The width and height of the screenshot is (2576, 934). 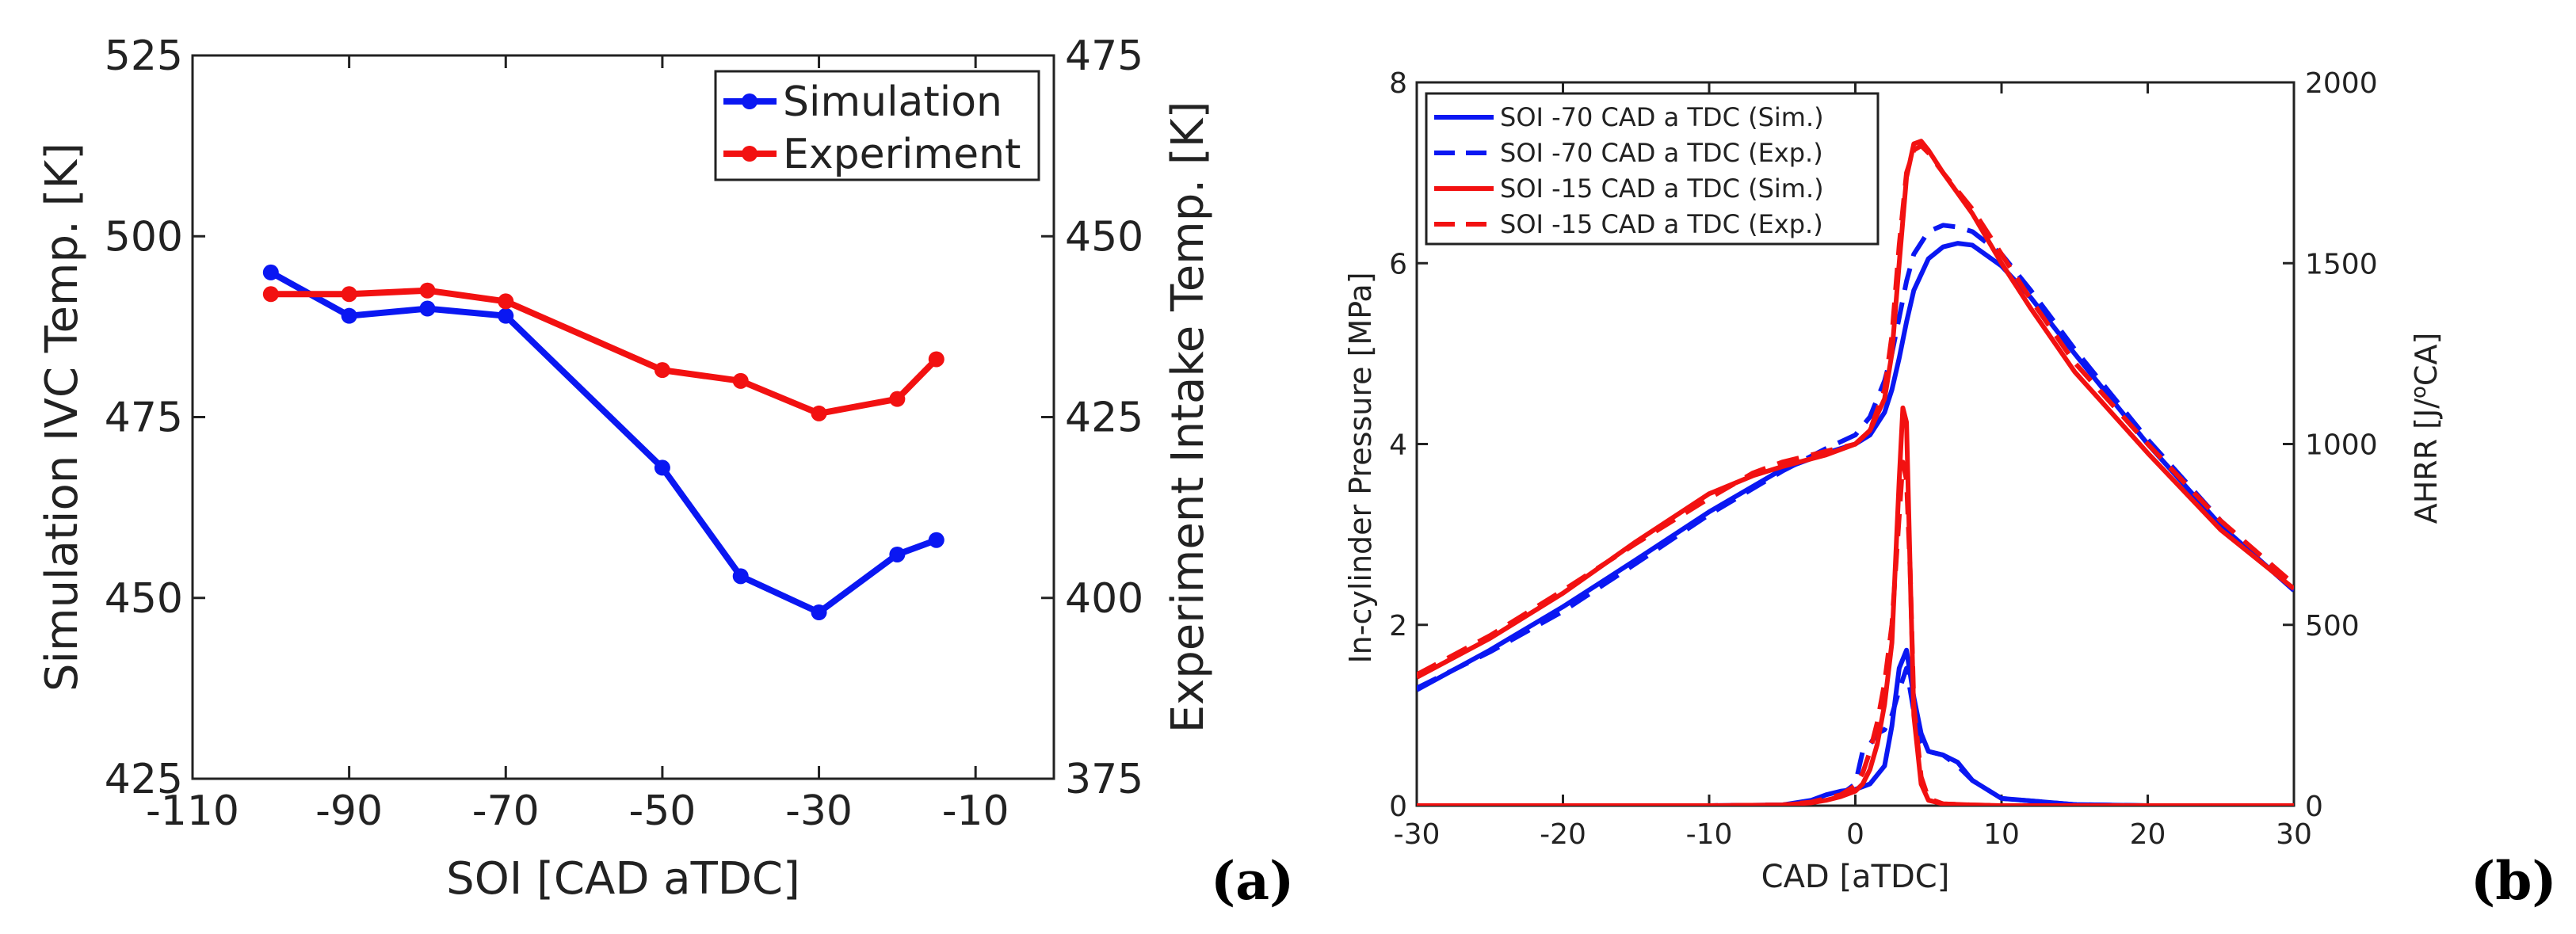 What do you see at coordinates (1104, 599) in the screenshot?
I see `panel-a-ytick-label-right: 400` at bounding box center [1104, 599].